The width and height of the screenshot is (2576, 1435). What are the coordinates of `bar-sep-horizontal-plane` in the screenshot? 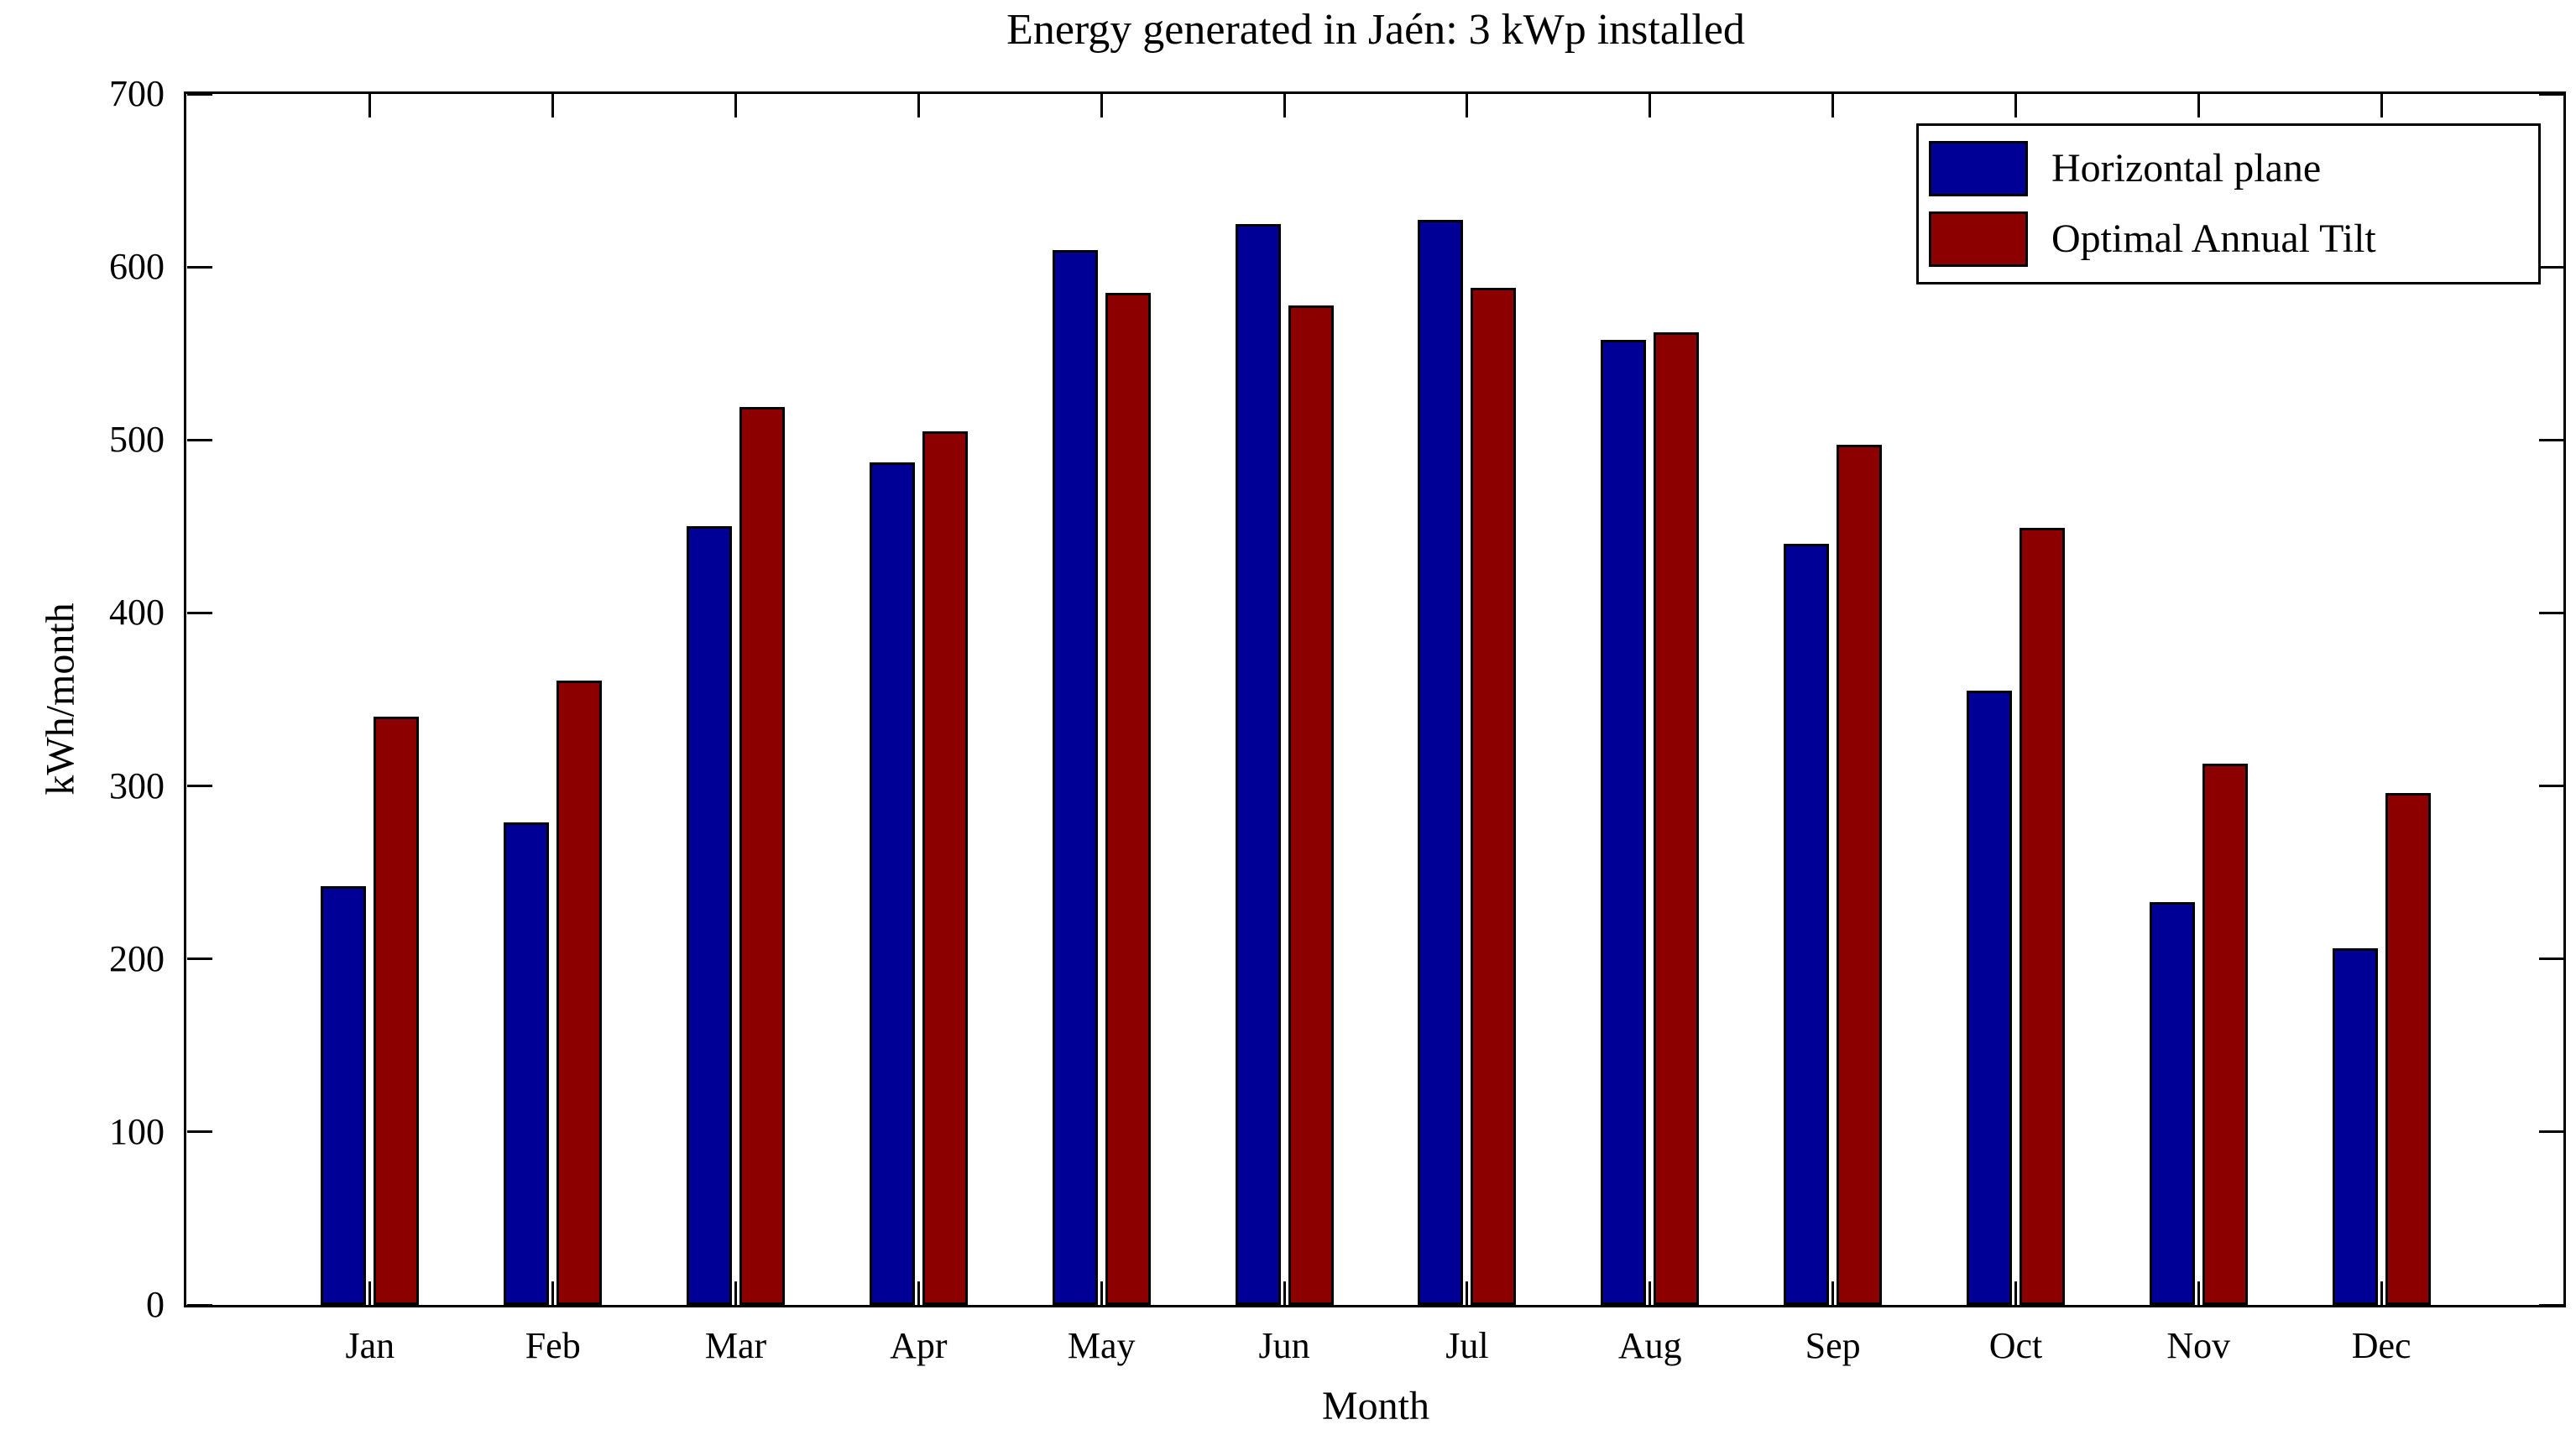 It's located at (1807, 924).